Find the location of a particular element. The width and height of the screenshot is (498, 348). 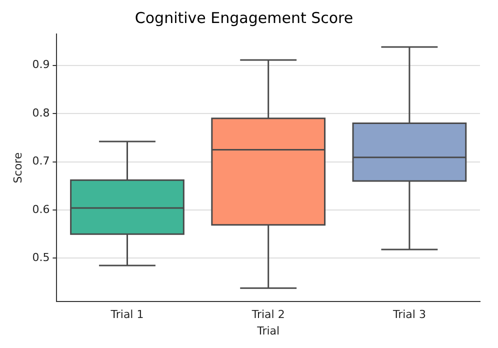

y-tick-label: 0.7 is located at coordinates (41, 161).